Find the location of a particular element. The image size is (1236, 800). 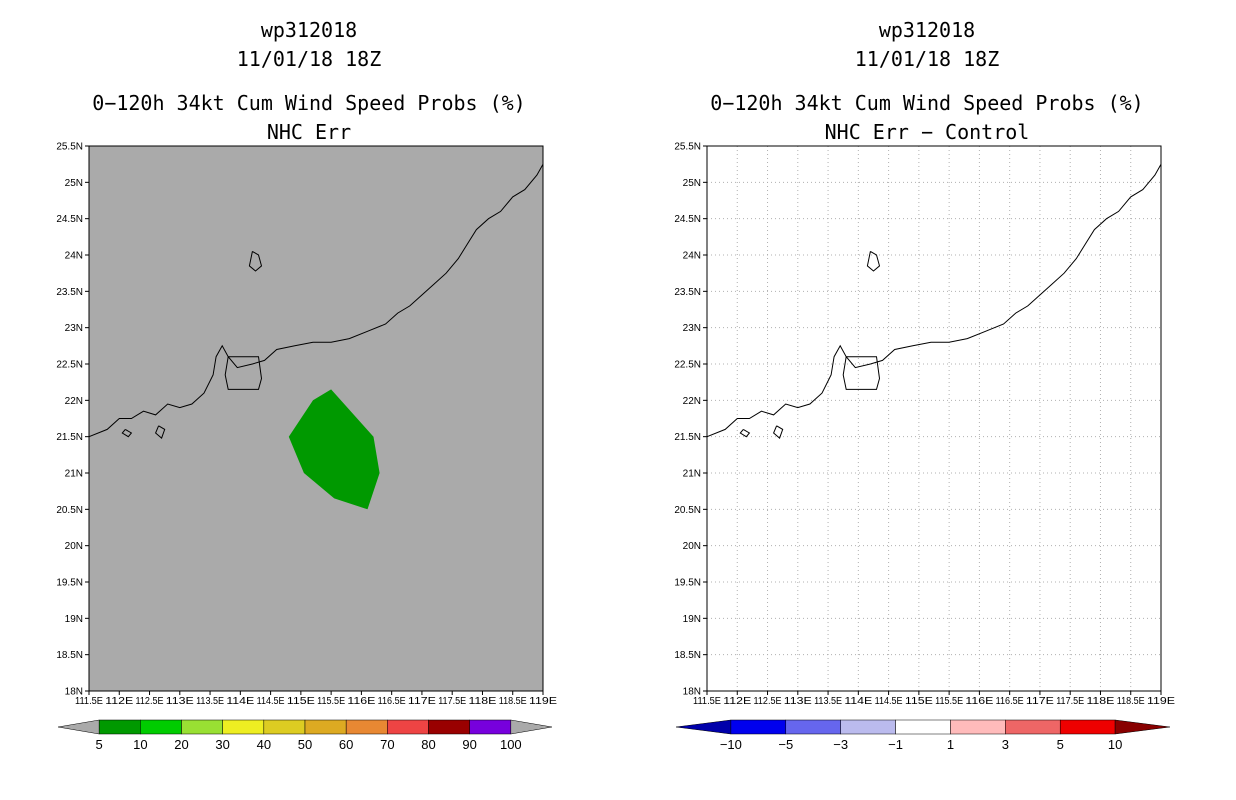

colorbar-label: 100 is located at coordinates (511, 744).